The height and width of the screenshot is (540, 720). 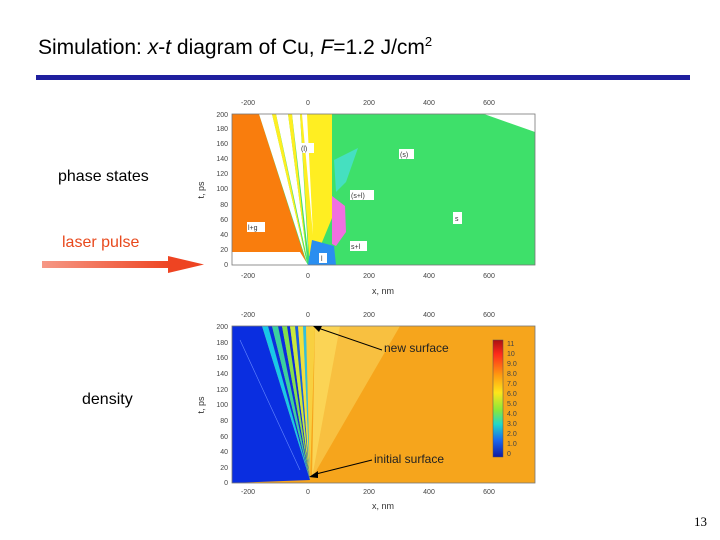 I want to click on region-label-l: (l), so click(x=304, y=149).